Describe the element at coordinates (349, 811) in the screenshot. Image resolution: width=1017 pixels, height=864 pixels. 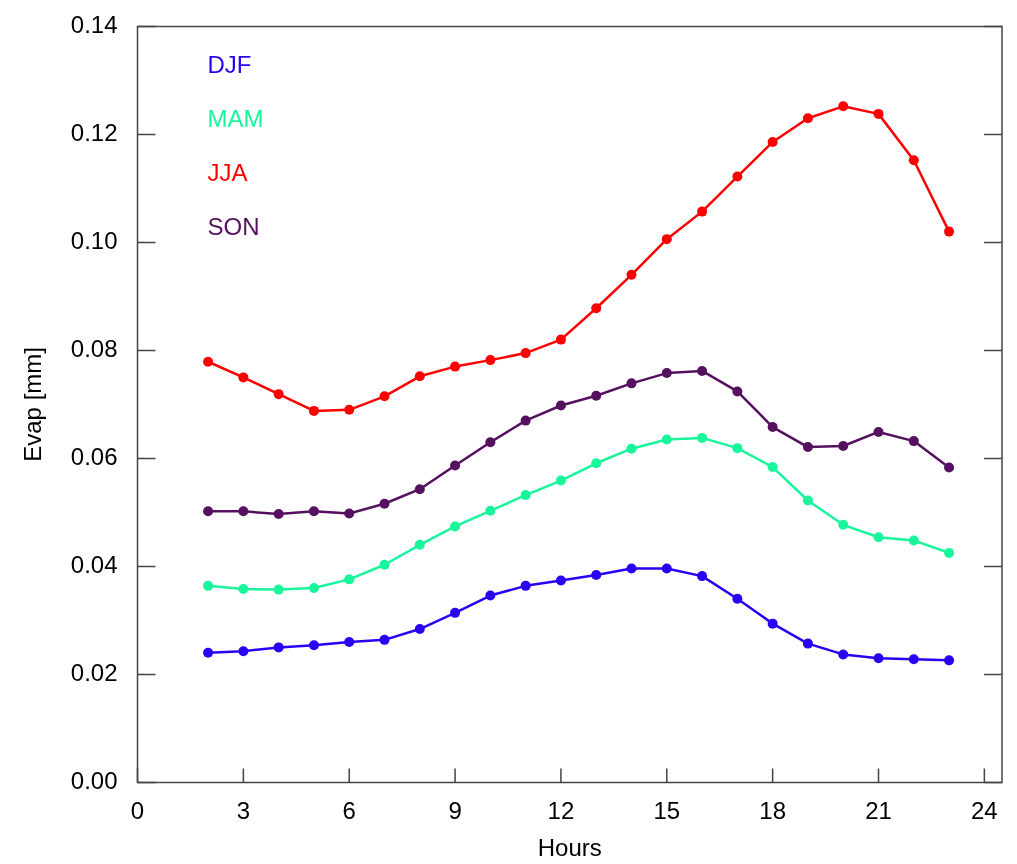
I see `x-tick-label: 6` at that location.